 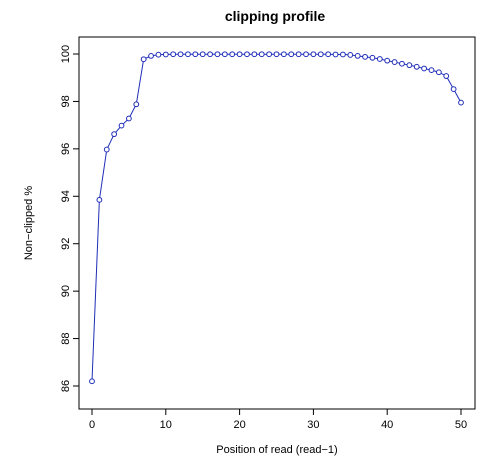 I want to click on x-axis: 0 10 20 30 40 50, so click(x=278, y=420).